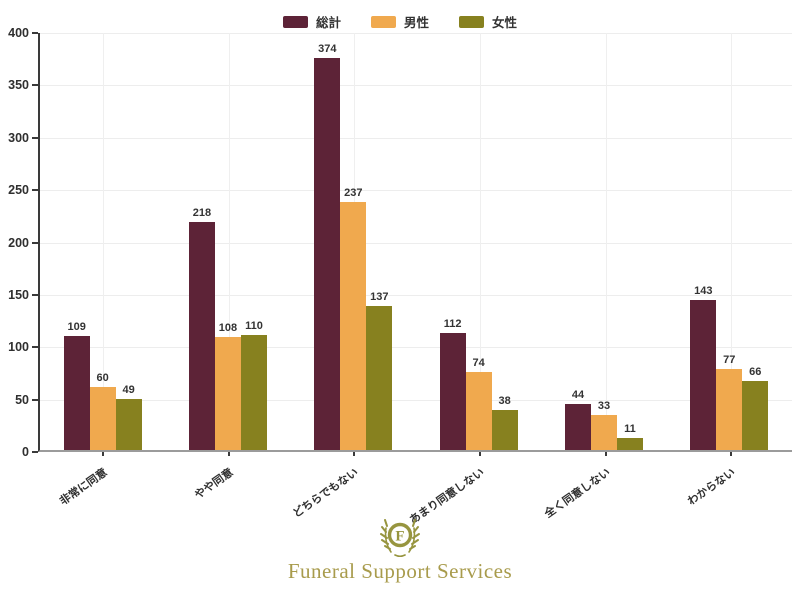 This screenshot has height=590, width=800. Describe the element at coordinates (102, 378) in the screenshot. I see `bar-value-label: 60` at that location.